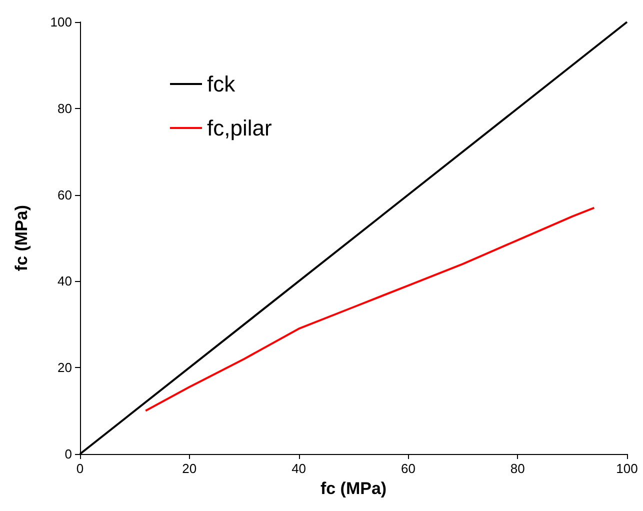 This screenshot has width=643, height=511. Describe the element at coordinates (408, 468) in the screenshot. I see `x-tick-label: 60` at that location.